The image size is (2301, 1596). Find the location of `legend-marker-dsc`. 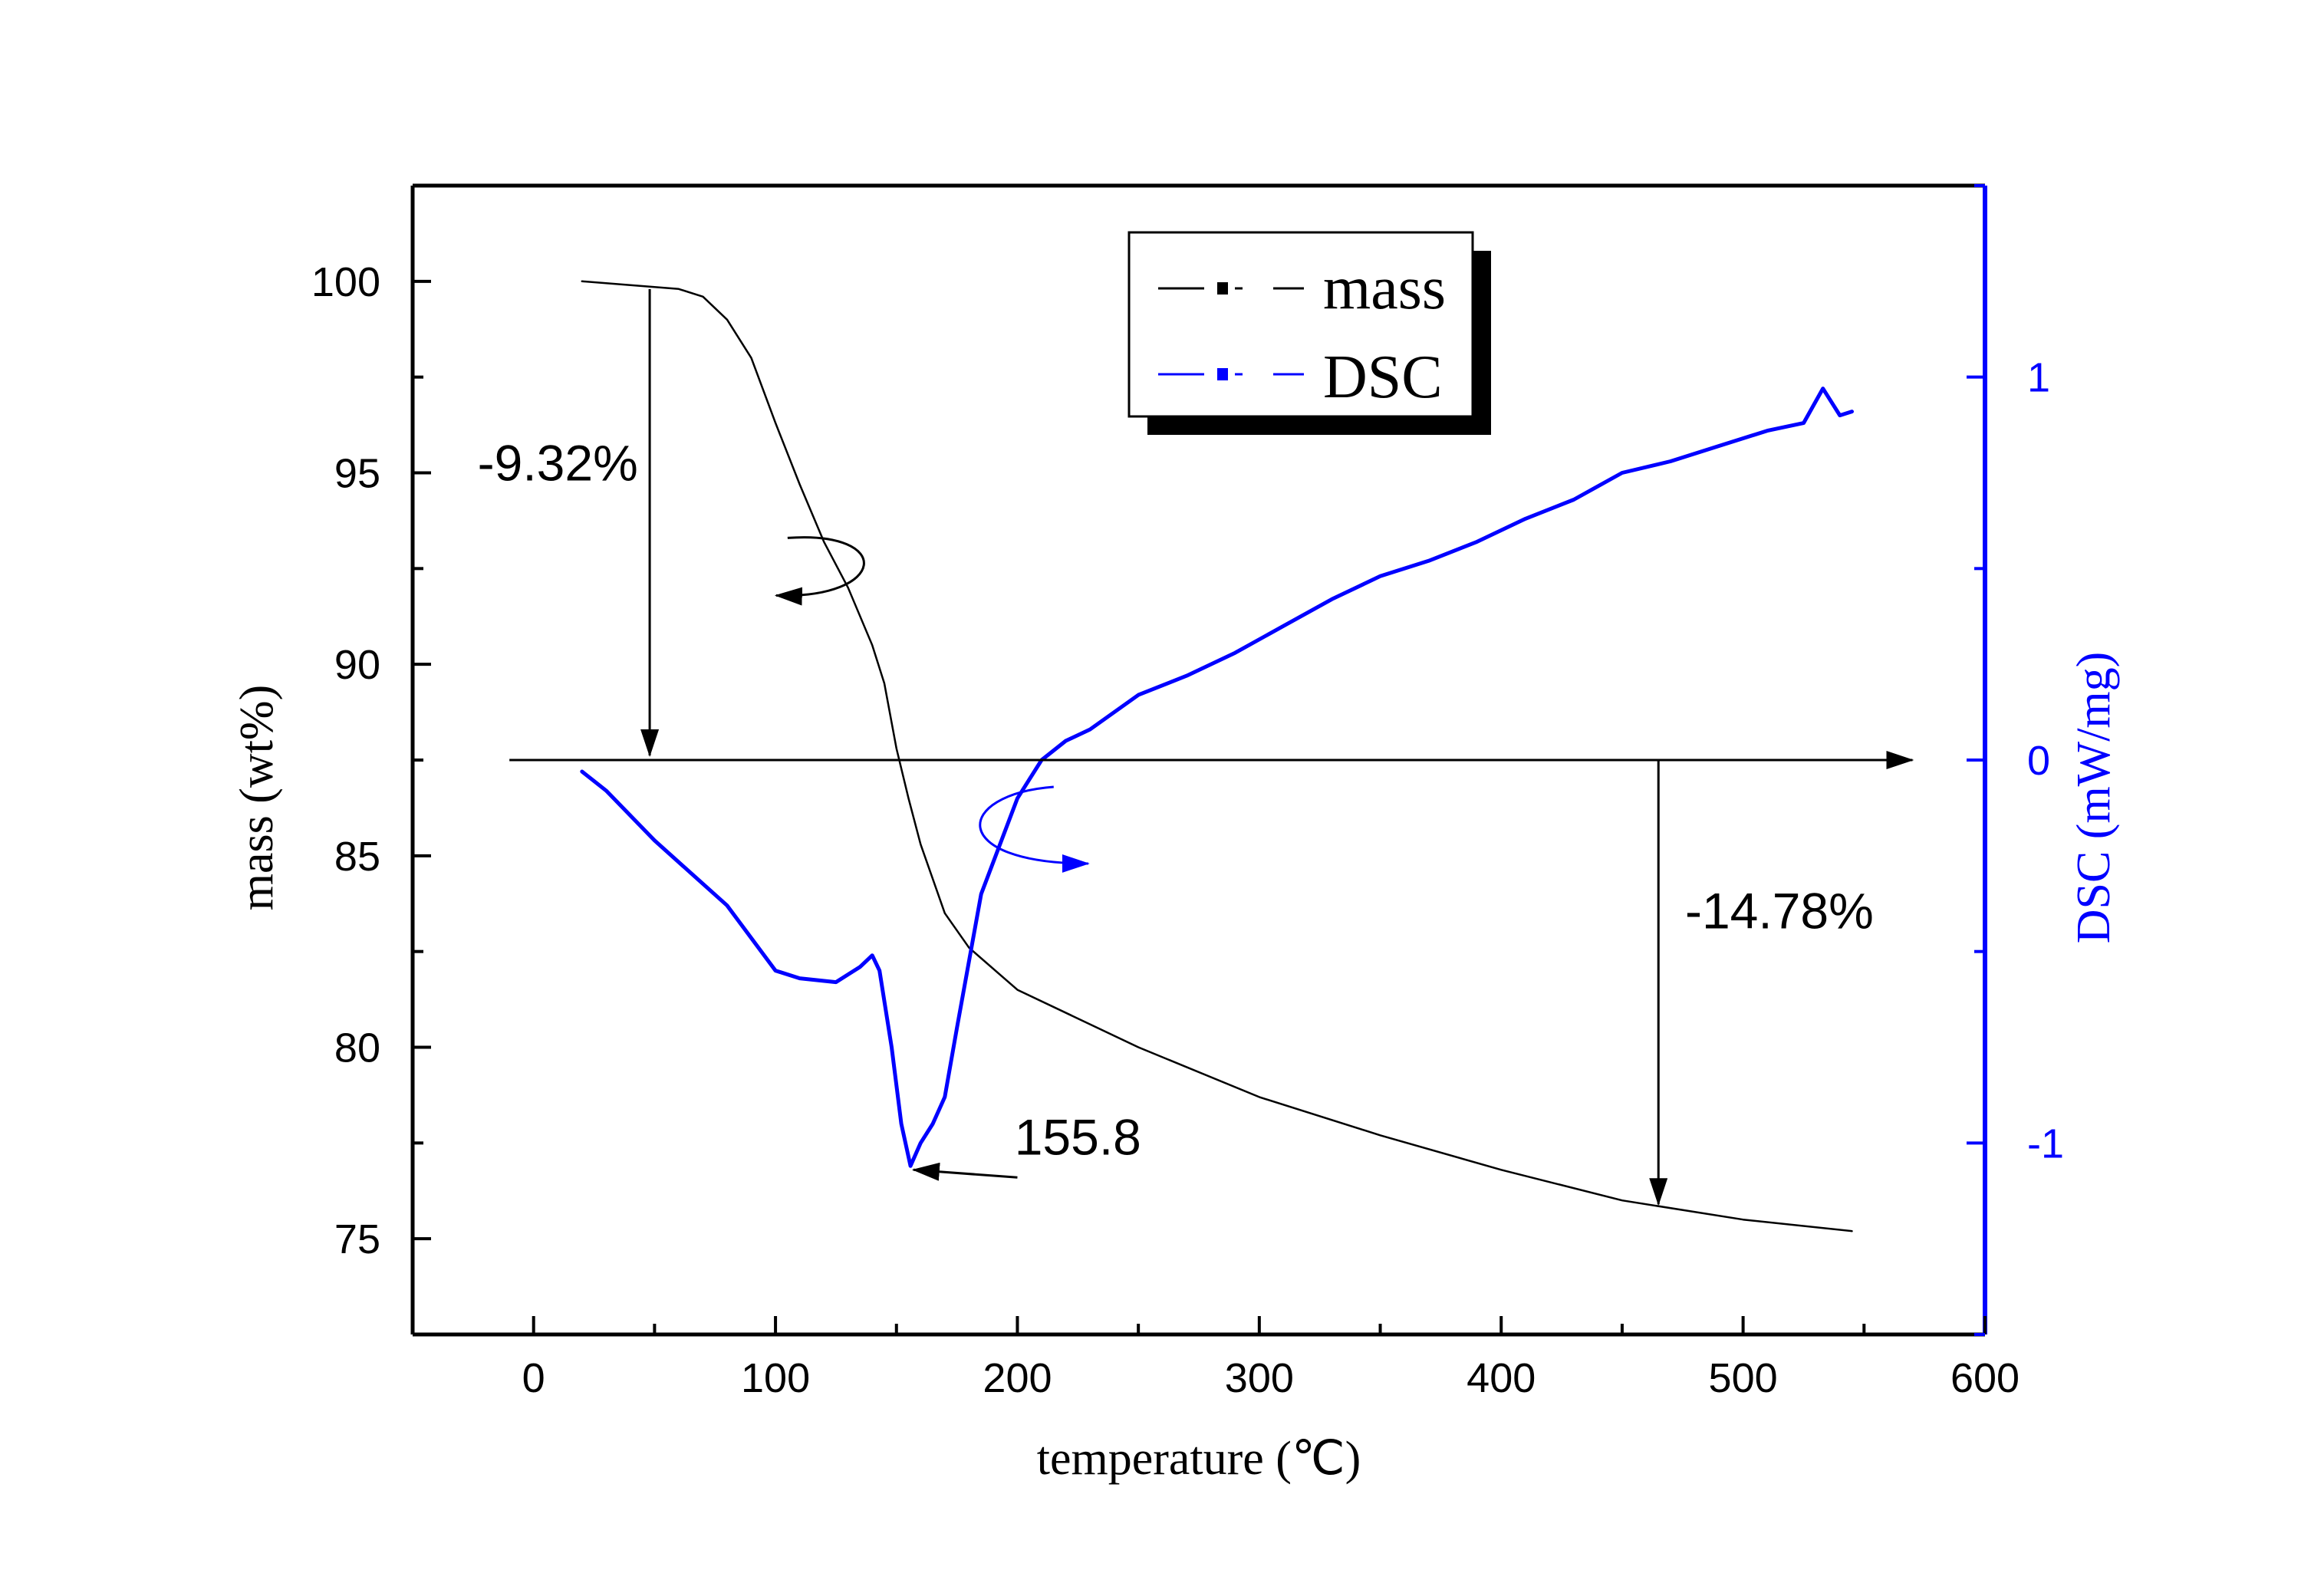

legend-marker-dsc is located at coordinates (1222, 374).